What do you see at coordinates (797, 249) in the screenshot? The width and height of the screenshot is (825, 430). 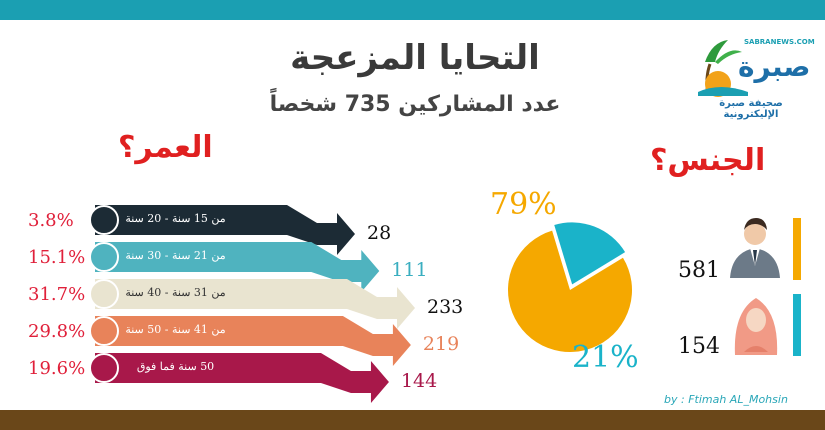 I see `male-bar` at bounding box center [797, 249].